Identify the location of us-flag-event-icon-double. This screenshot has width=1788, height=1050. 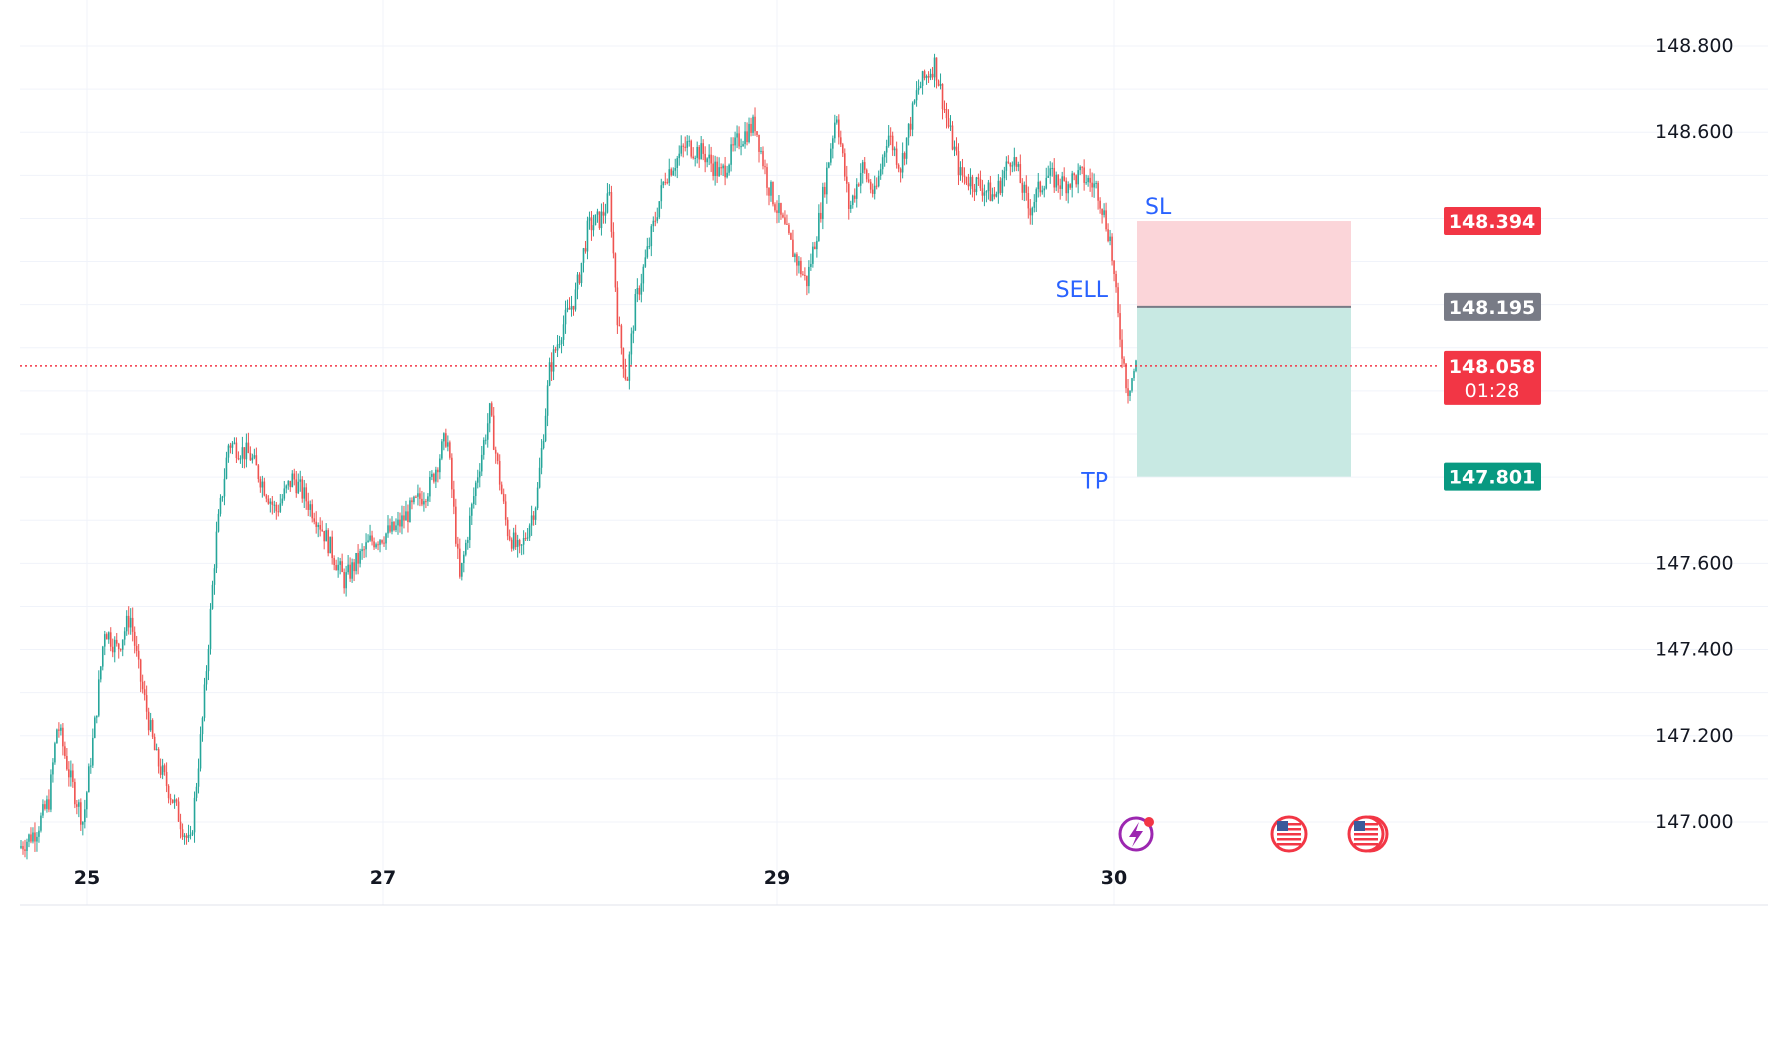
(1368, 834).